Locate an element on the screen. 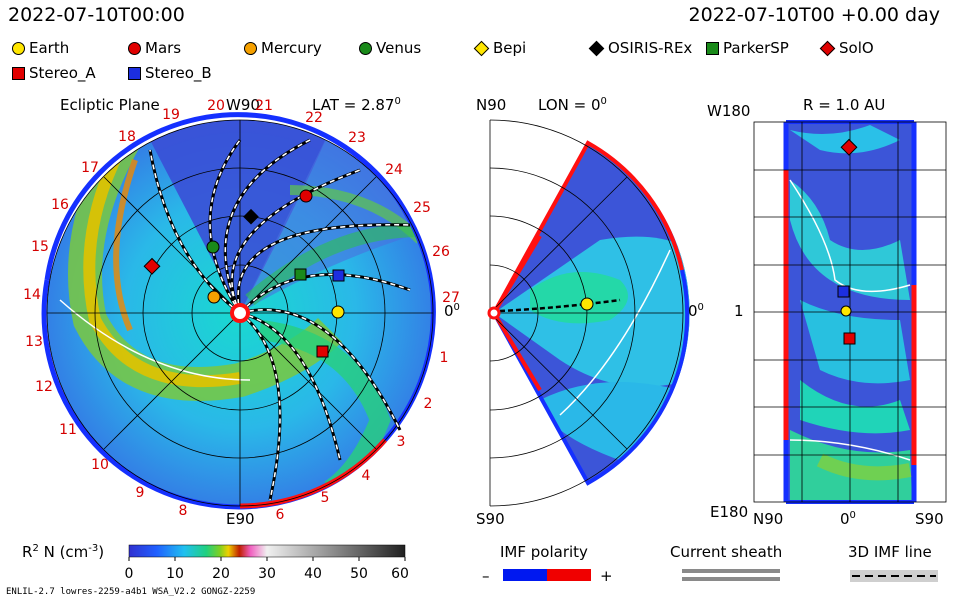 This screenshot has width=960, height=600. meridional-lon: LON = 00 is located at coordinates (572, 105).